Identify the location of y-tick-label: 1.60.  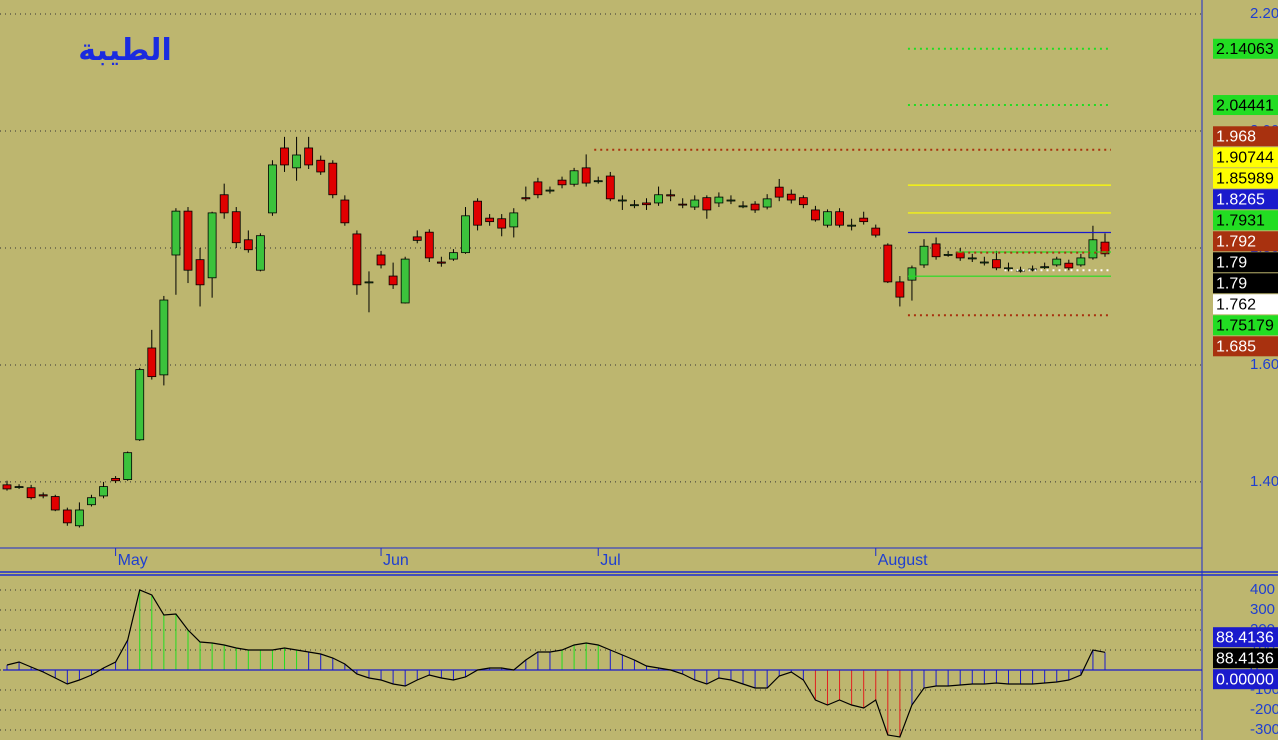
(1264, 364).